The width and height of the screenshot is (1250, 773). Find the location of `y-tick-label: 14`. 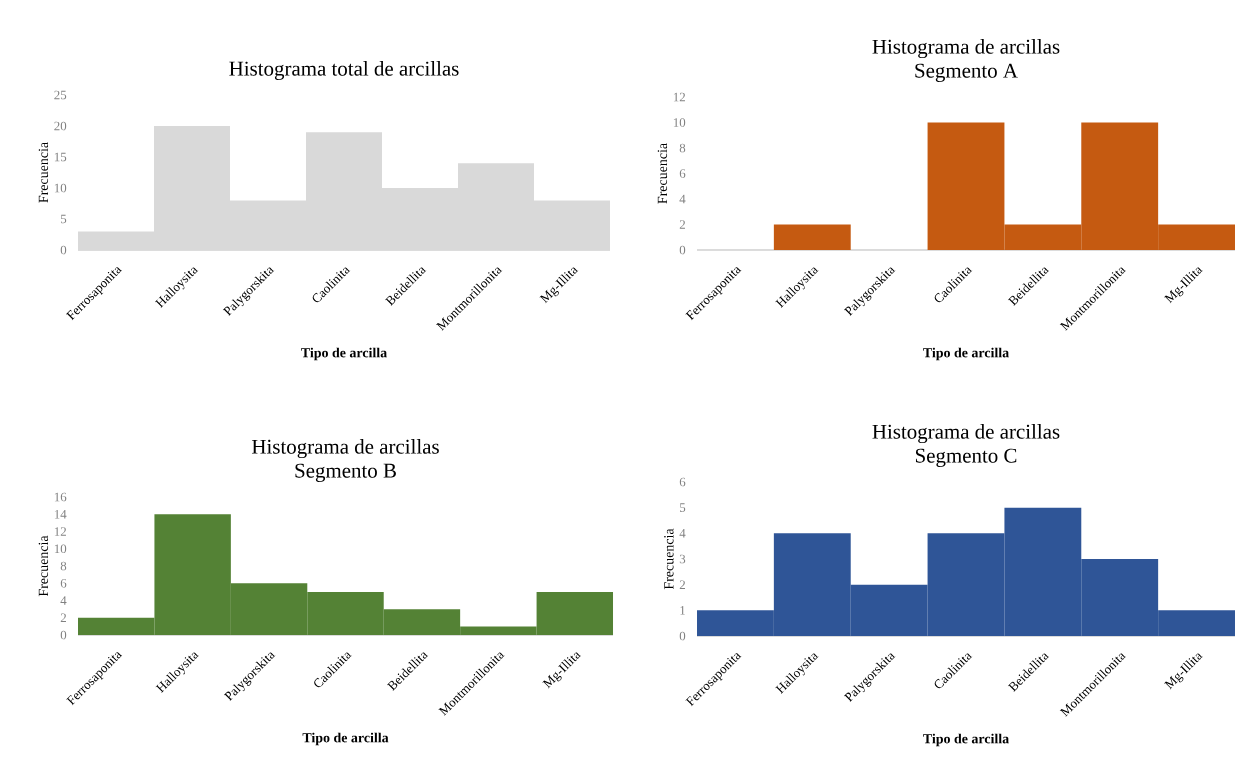

y-tick-label: 14 is located at coordinates (60, 514).